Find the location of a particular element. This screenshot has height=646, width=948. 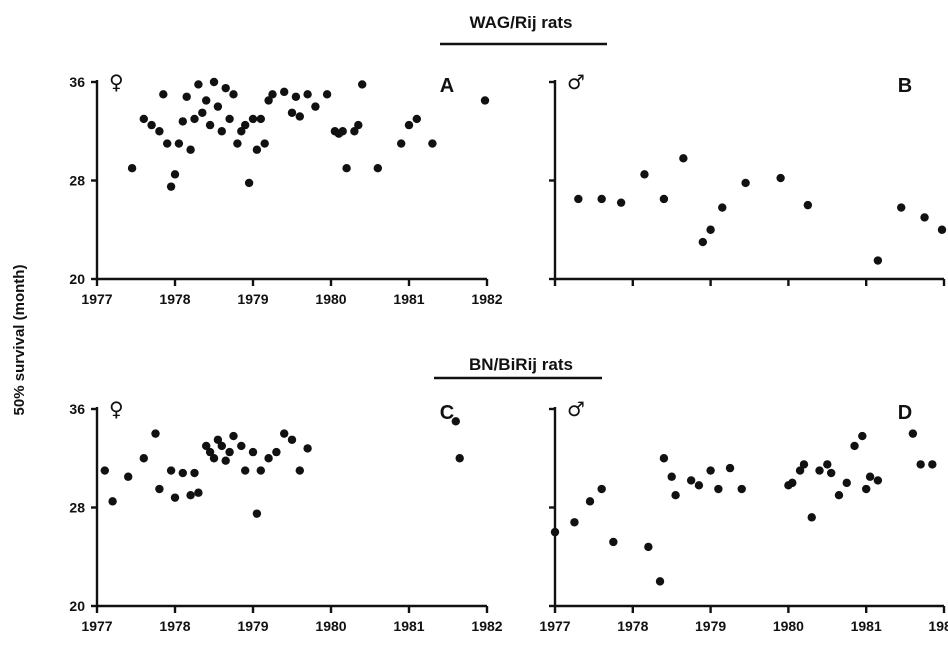

x-tick-label: 1980 is located at coordinates (788, 626).